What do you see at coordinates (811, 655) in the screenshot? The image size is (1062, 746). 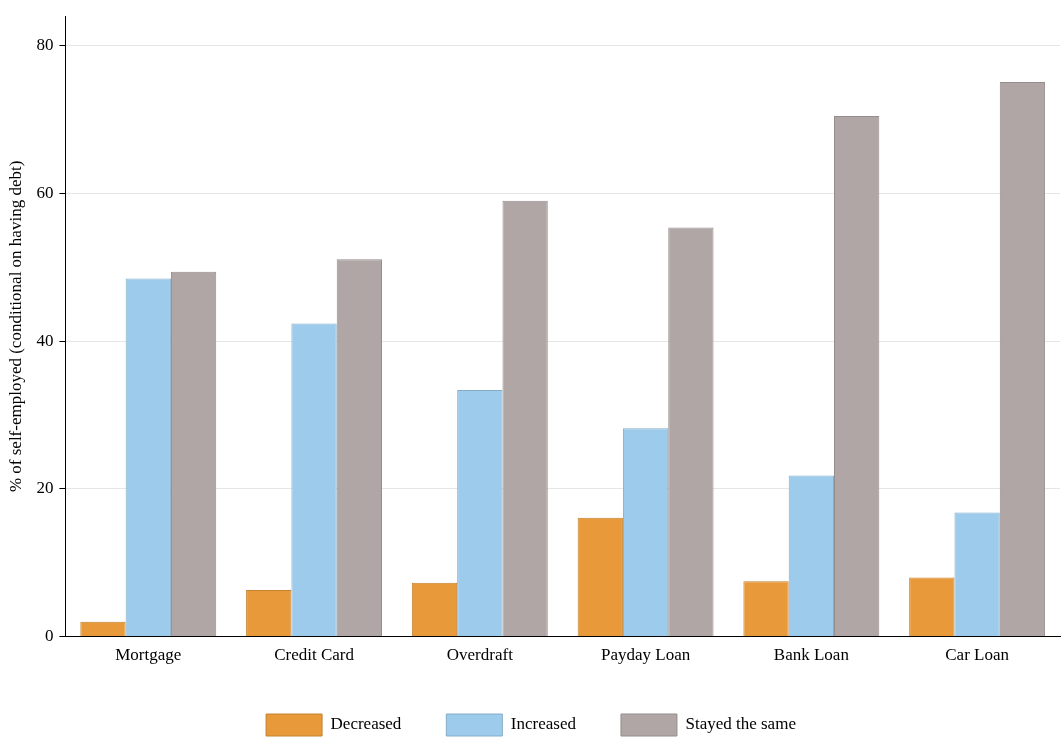 I see `x-tick-label: Bank Loan` at bounding box center [811, 655].